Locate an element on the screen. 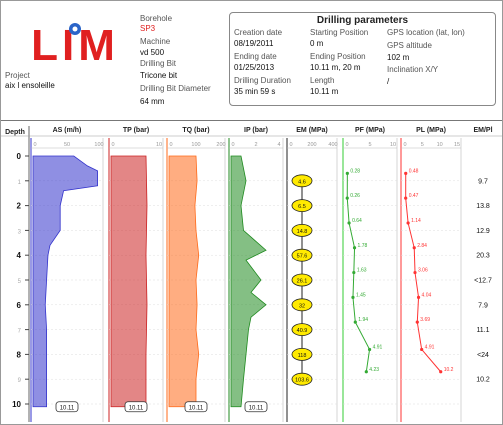 The width and height of the screenshot is (503, 425). drilling-bit-value: Tricone bit is located at coordinates (159, 75).